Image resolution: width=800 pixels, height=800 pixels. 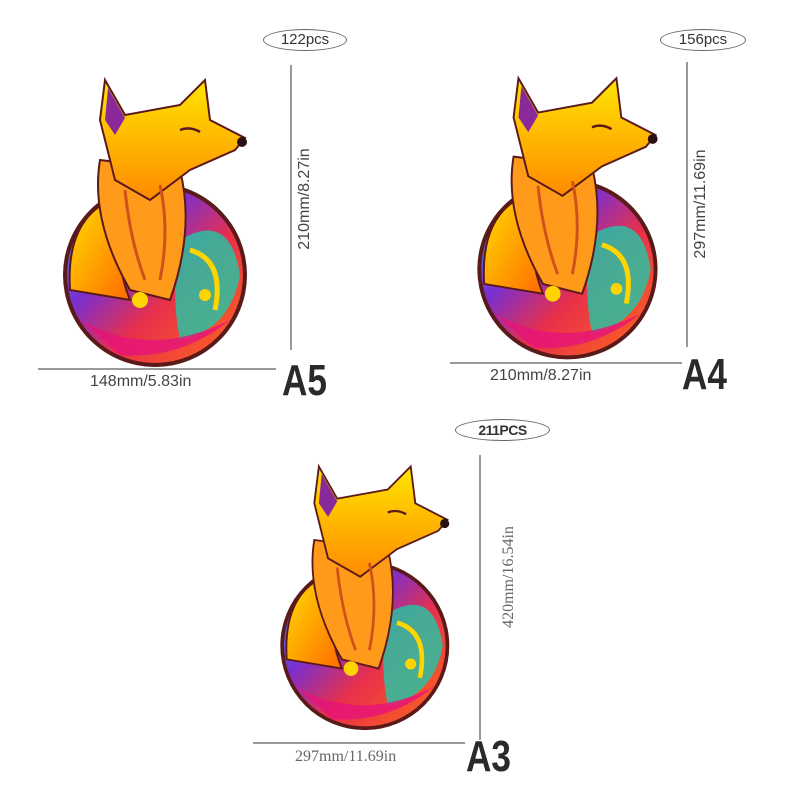 What do you see at coordinates (700, 204) in the screenshot?
I see `height-label-a4: 297mm/11.69in` at bounding box center [700, 204].